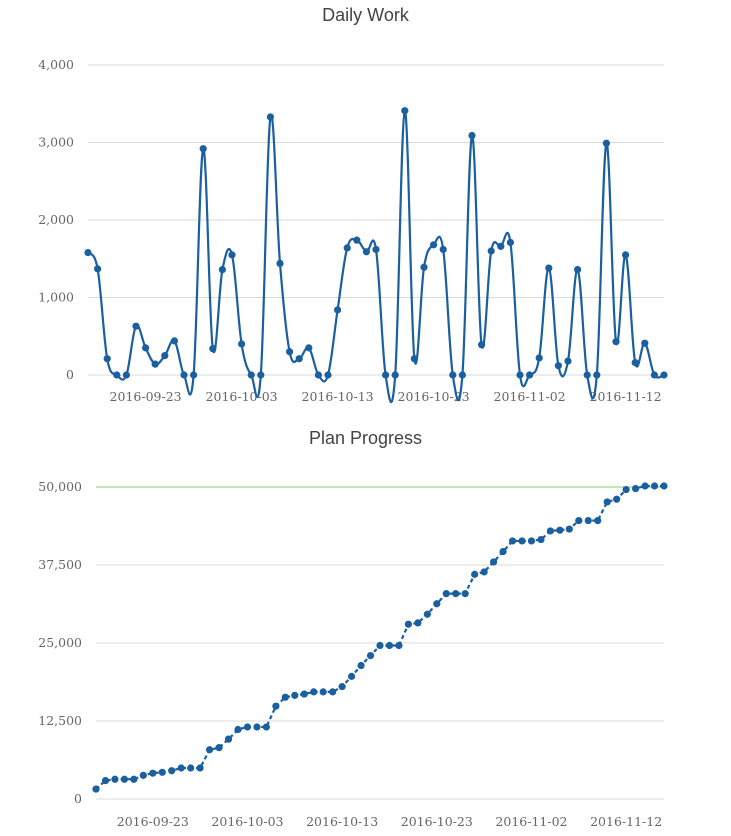  I want to click on y-tick-label: 12,500, so click(60, 720).